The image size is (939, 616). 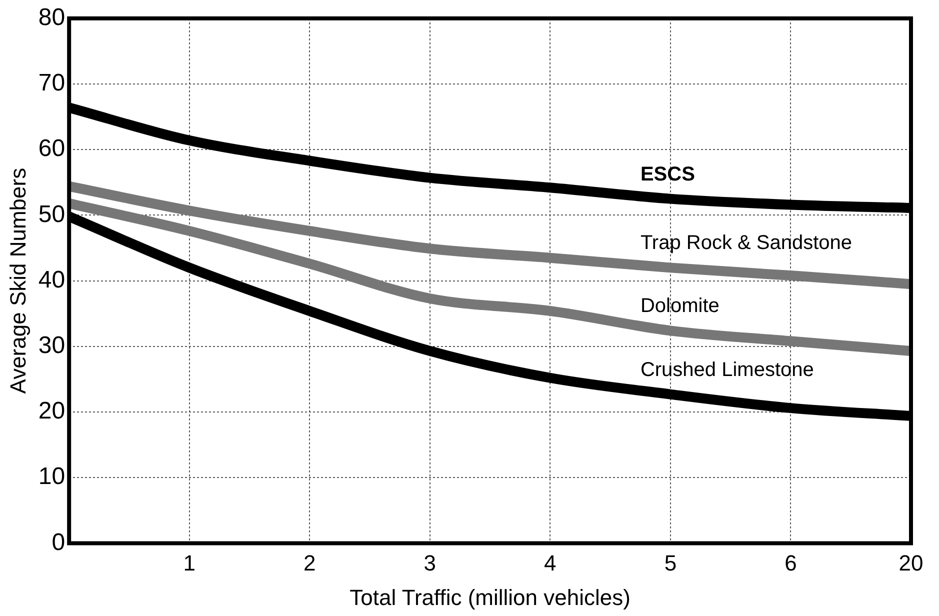 What do you see at coordinates (52, 214) in the screenshot?
I see `y-tick-label: 50` at bounding box center [52, 214].